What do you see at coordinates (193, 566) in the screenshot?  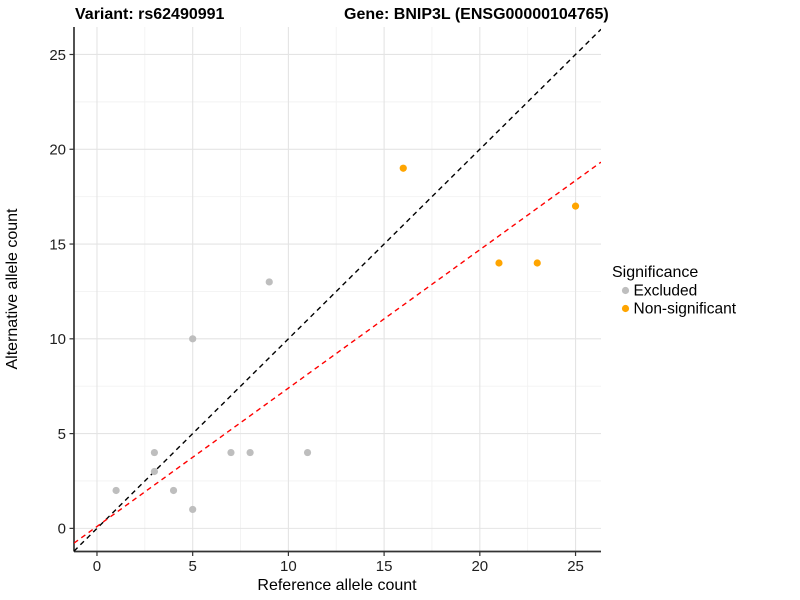 I see `x-tick-label: 5` at bounding box center [193, 566].